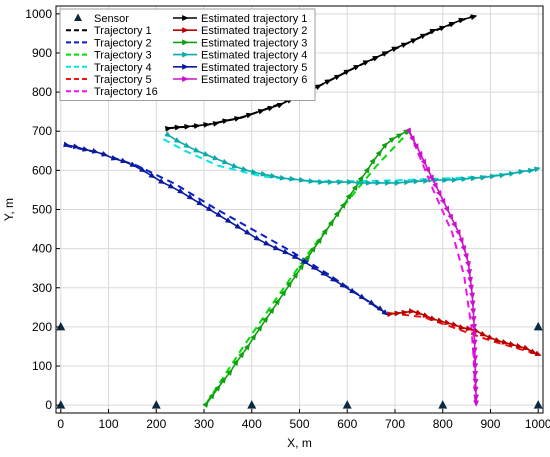  What do you see at coordinates (42, 366) in the screenshot?
I see `y-tick-label: 100` at bounding box center [42, 366].